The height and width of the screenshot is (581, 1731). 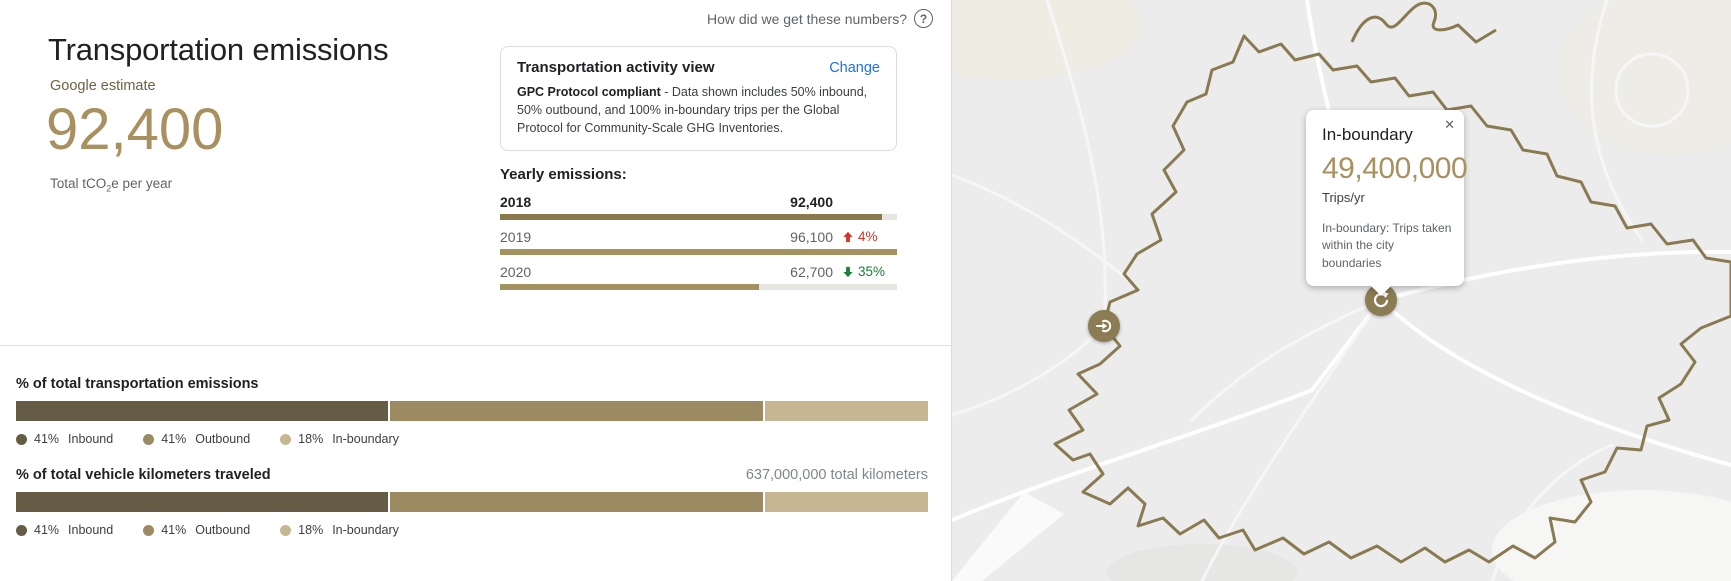 I want to click on year-label: 2018, so click(x=516, y=201).